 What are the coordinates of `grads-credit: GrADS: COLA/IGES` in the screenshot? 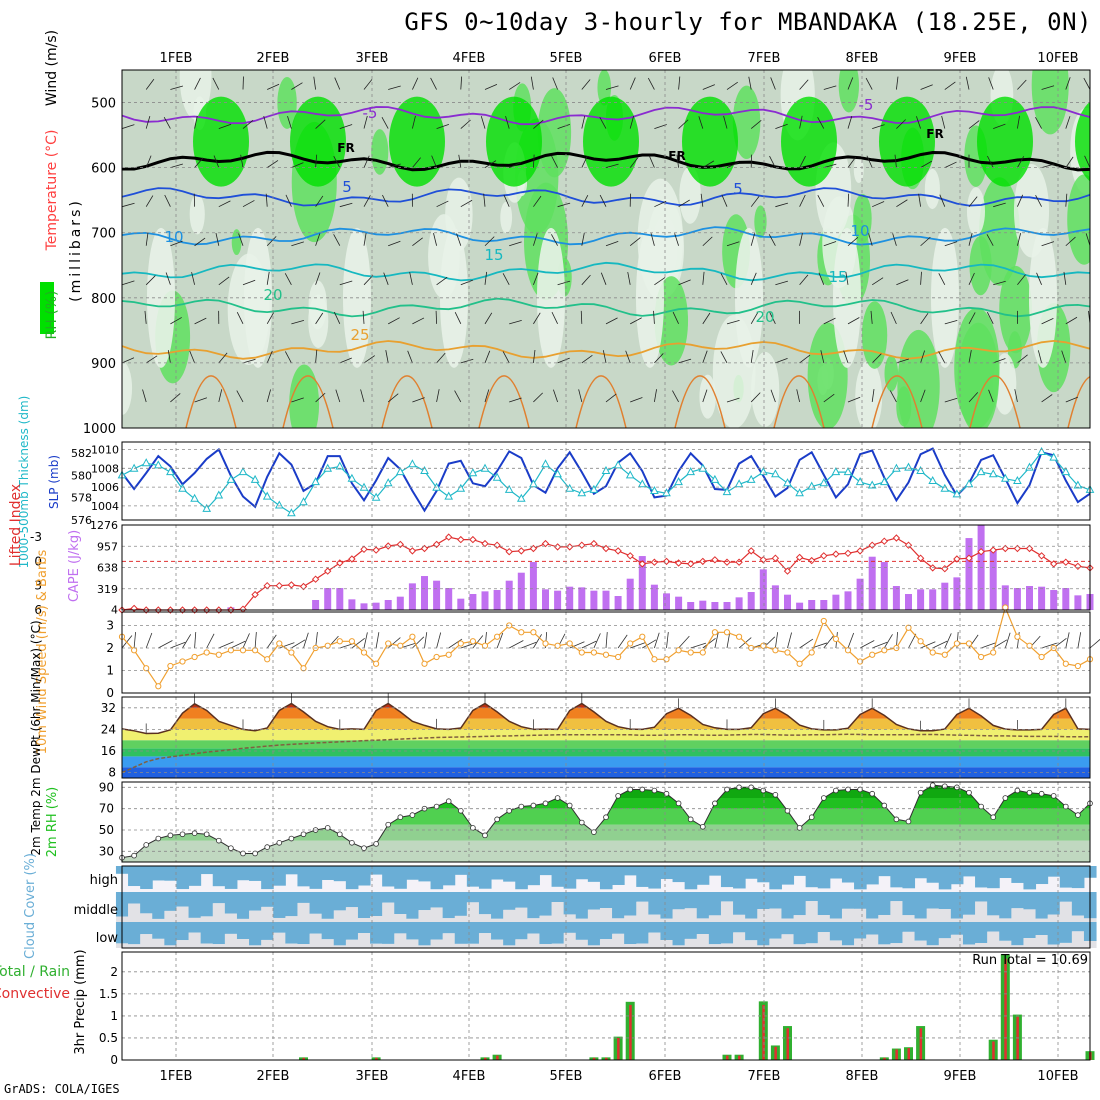 It's located at (62, 1089).